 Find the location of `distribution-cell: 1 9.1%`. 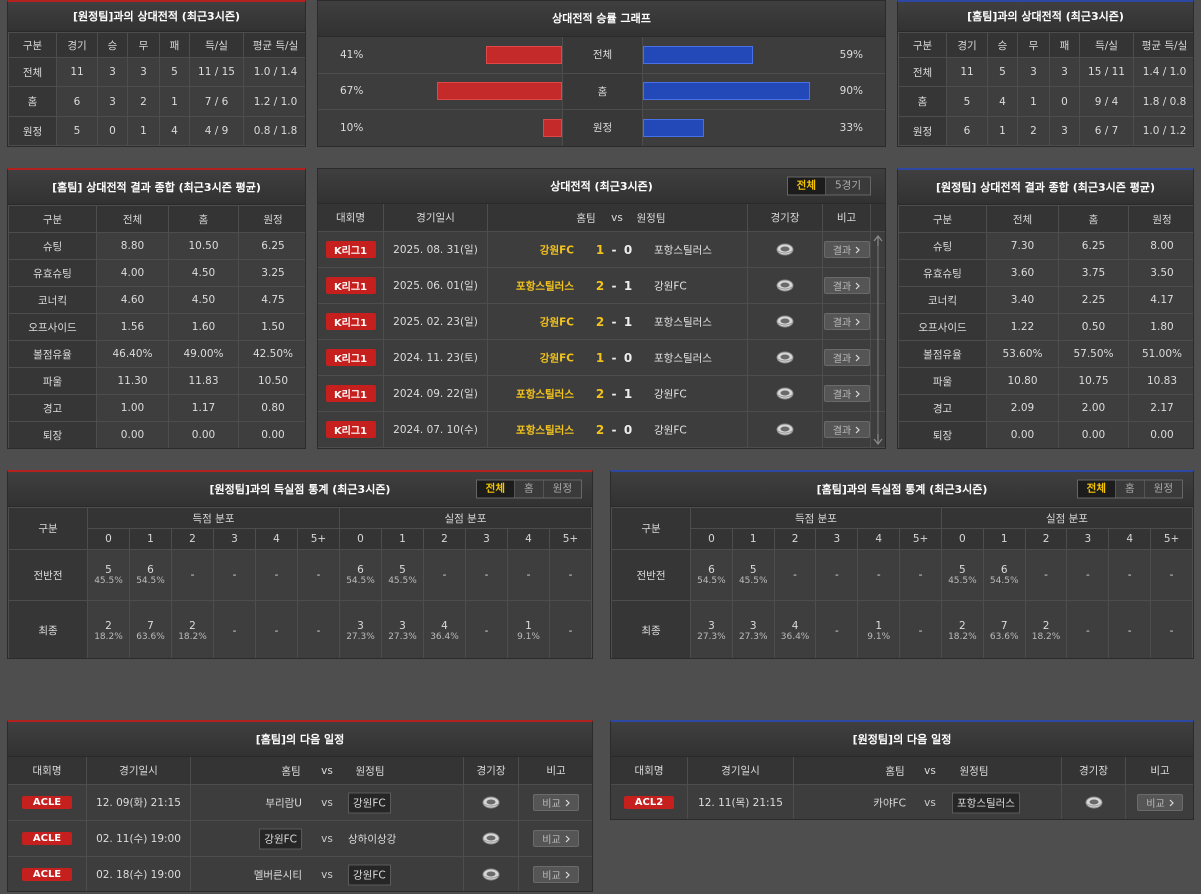

distribution-cell: 1 9.1% is located at coordinates (879, 629).